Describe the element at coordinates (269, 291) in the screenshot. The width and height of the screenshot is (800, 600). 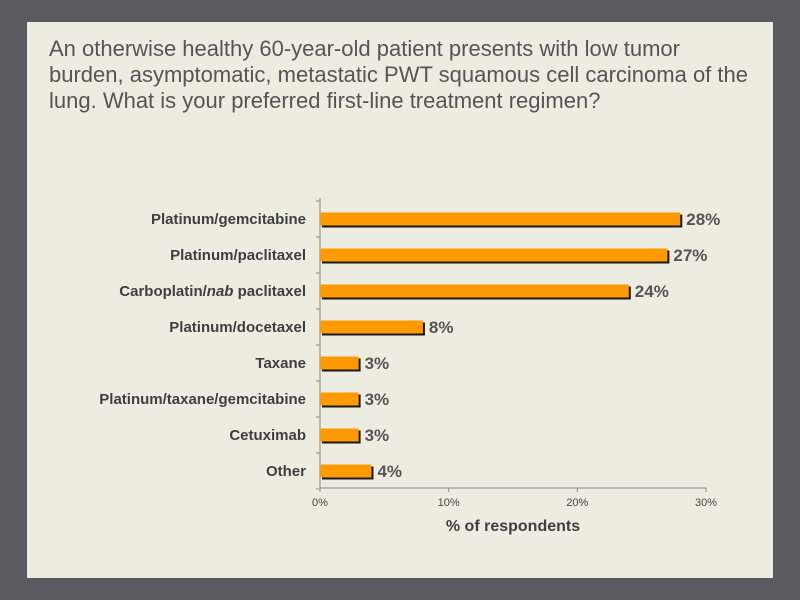
I see `category-label-part: paclitaxel` at that location.